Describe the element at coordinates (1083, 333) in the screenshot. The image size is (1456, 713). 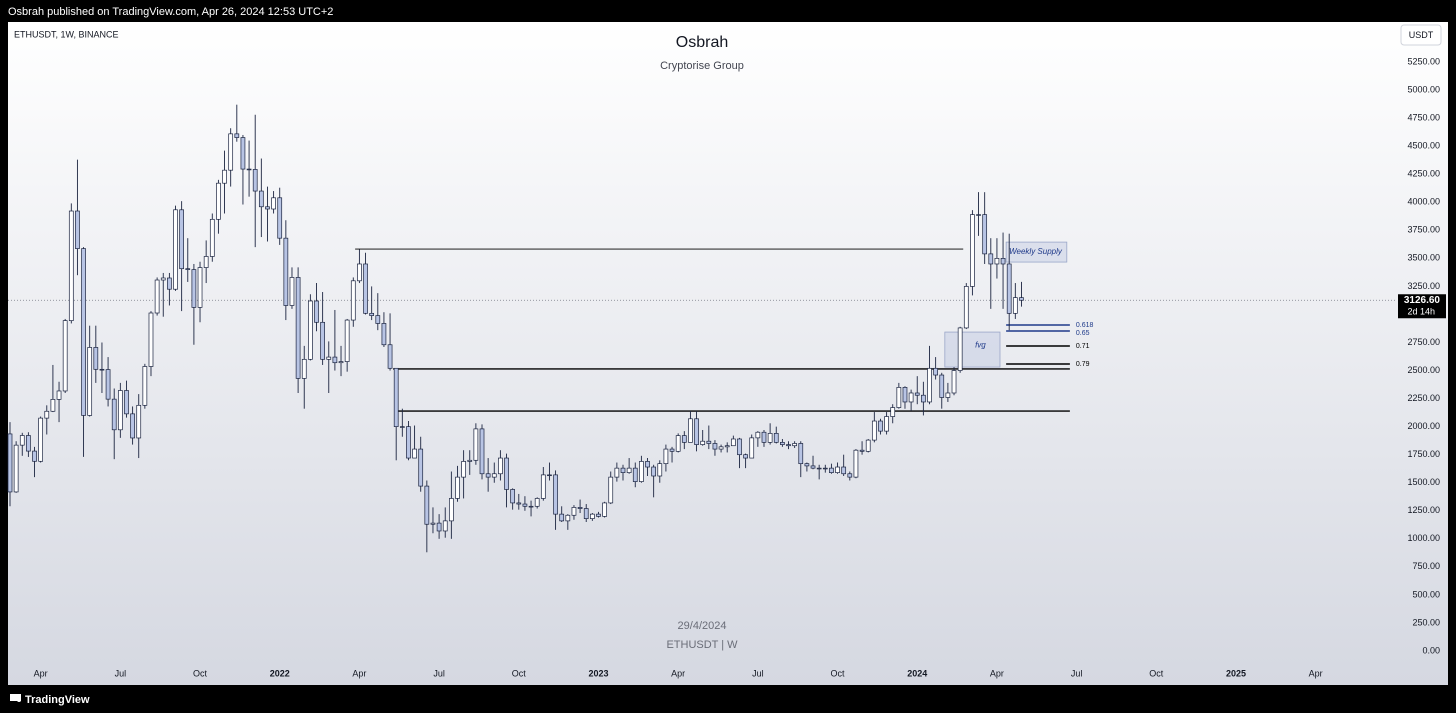
I see `fib-label: 0.65` at that location.